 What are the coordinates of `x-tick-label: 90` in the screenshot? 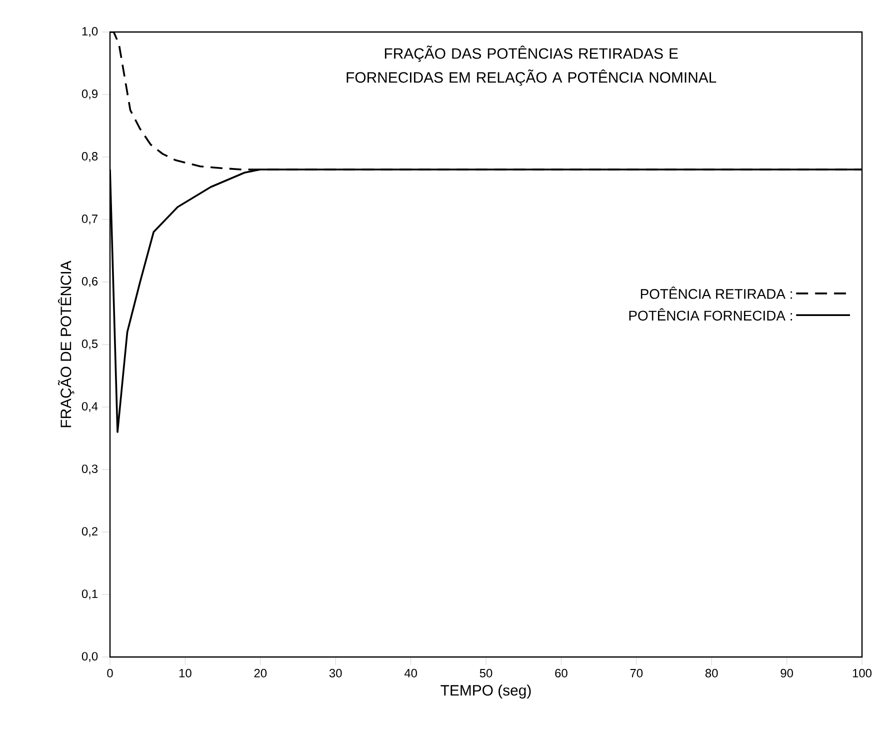 It's located at (786, 673).